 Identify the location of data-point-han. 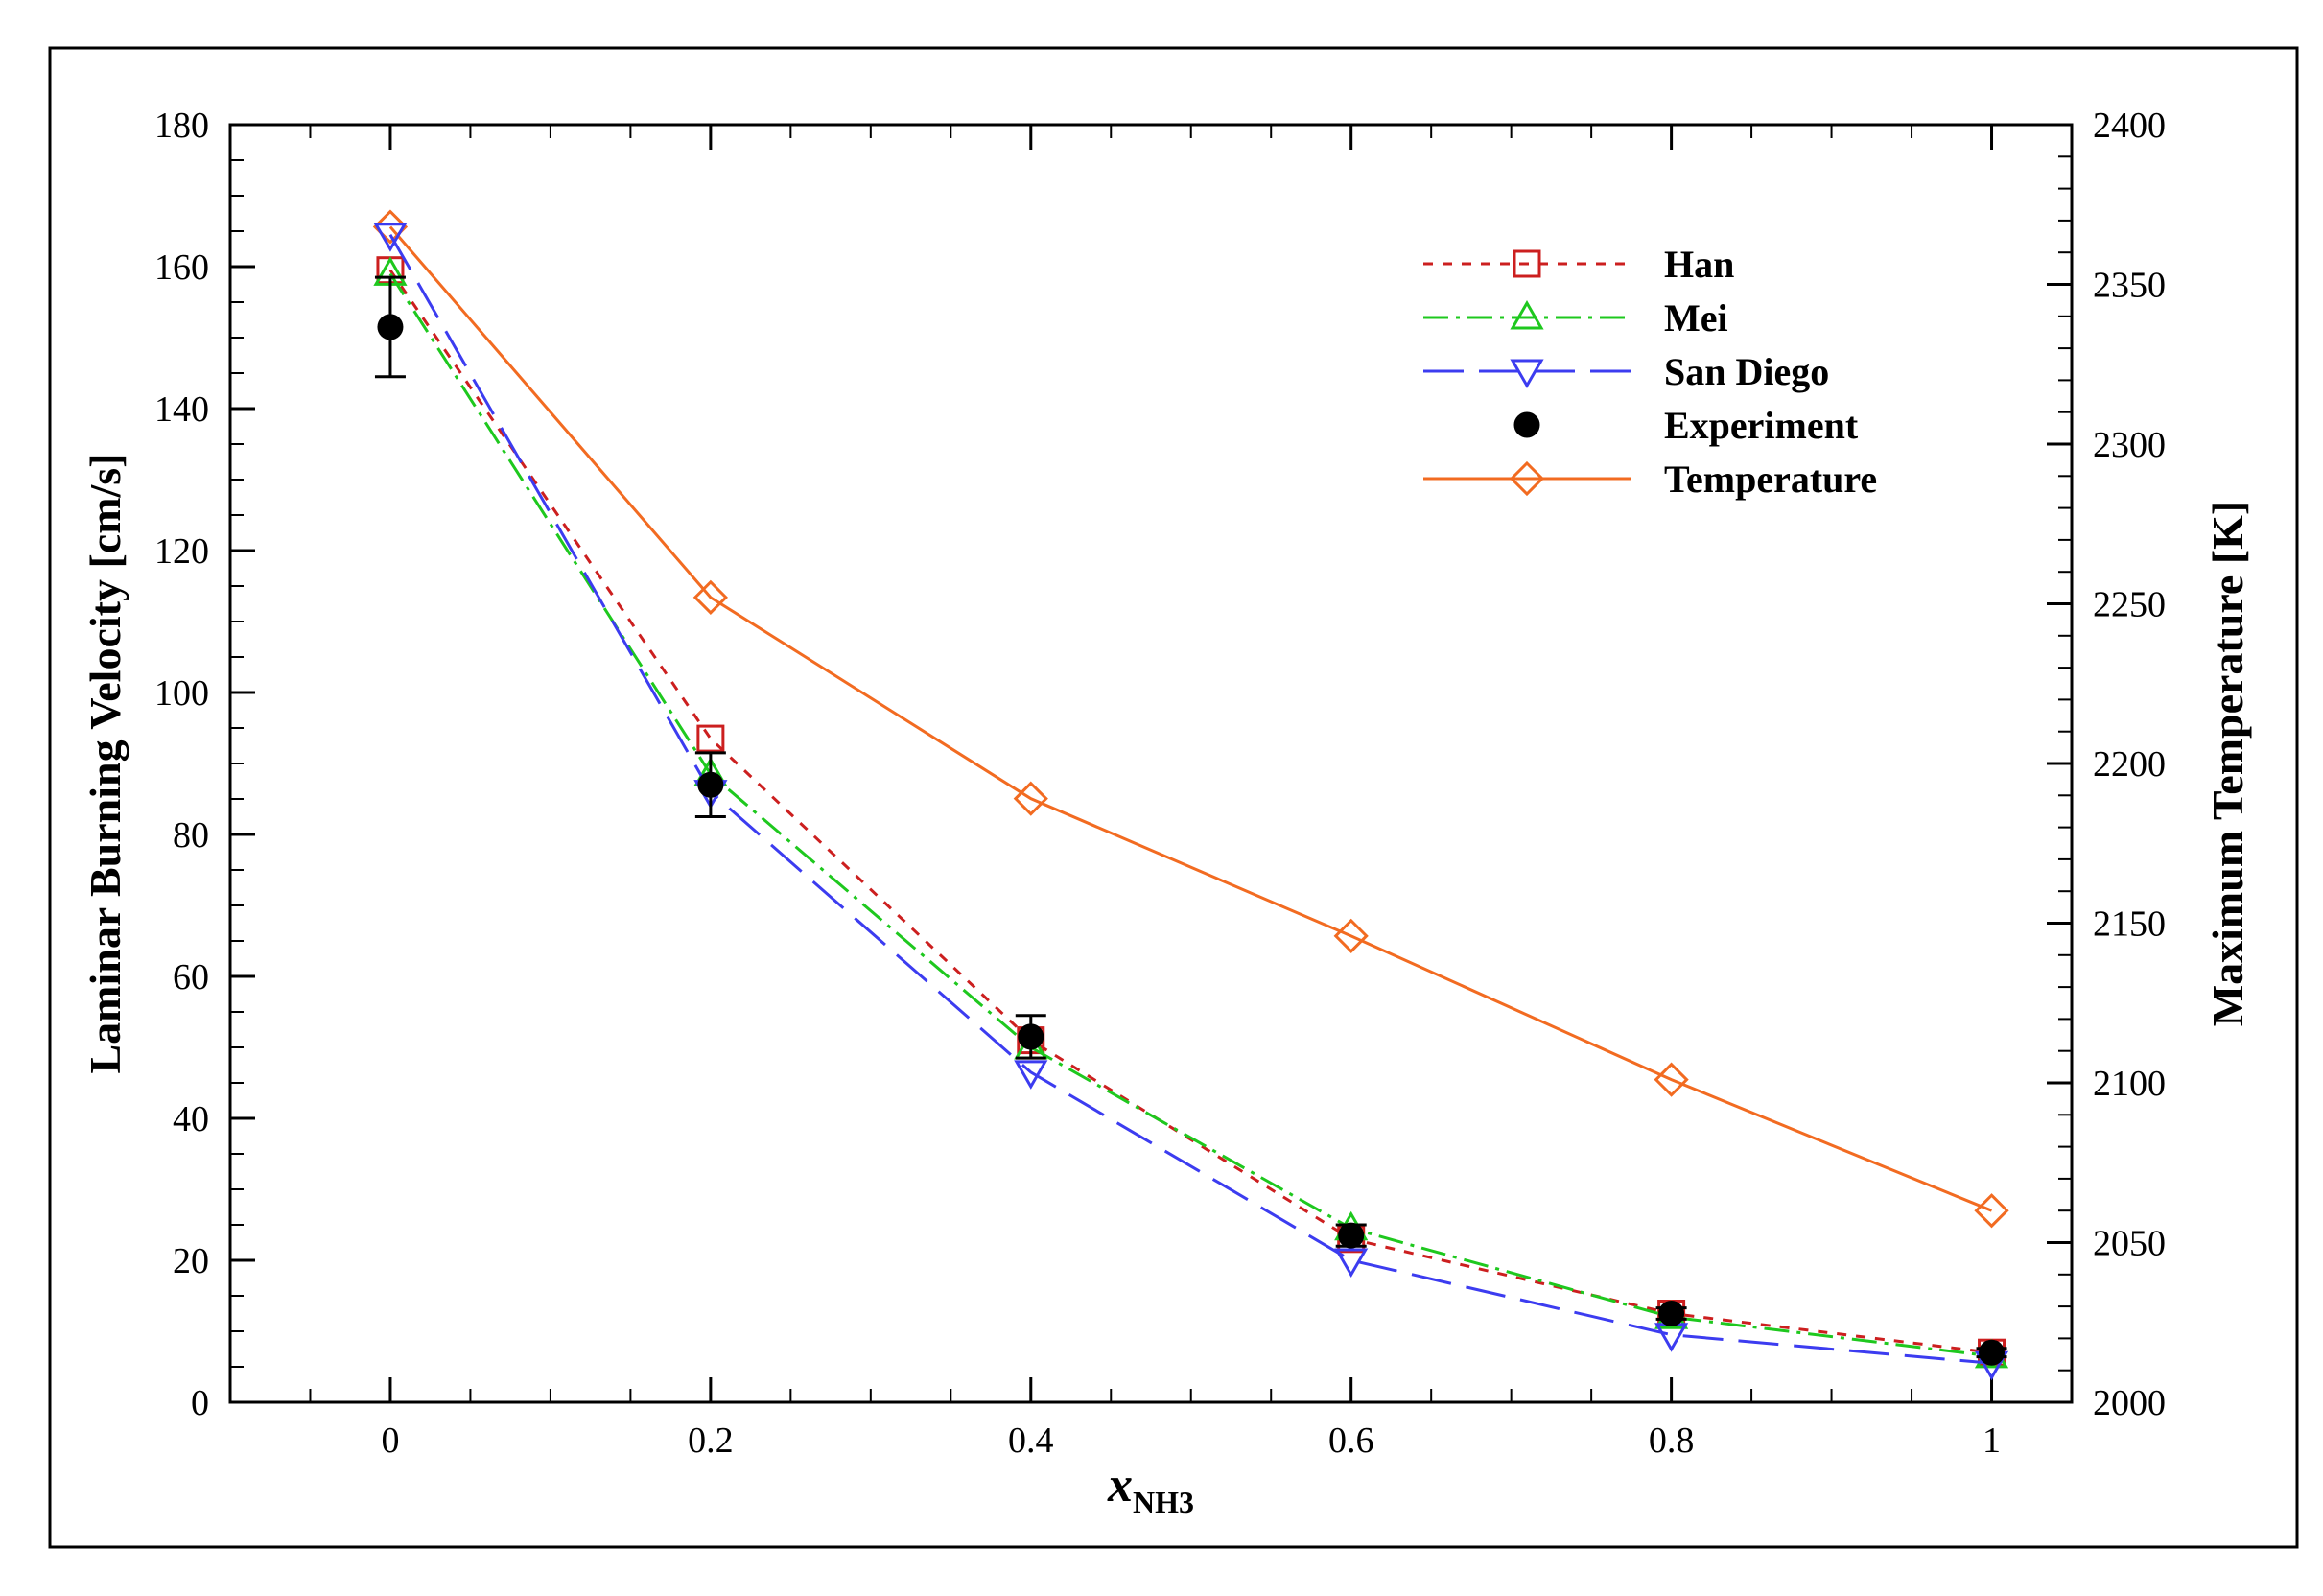
(710, 738).